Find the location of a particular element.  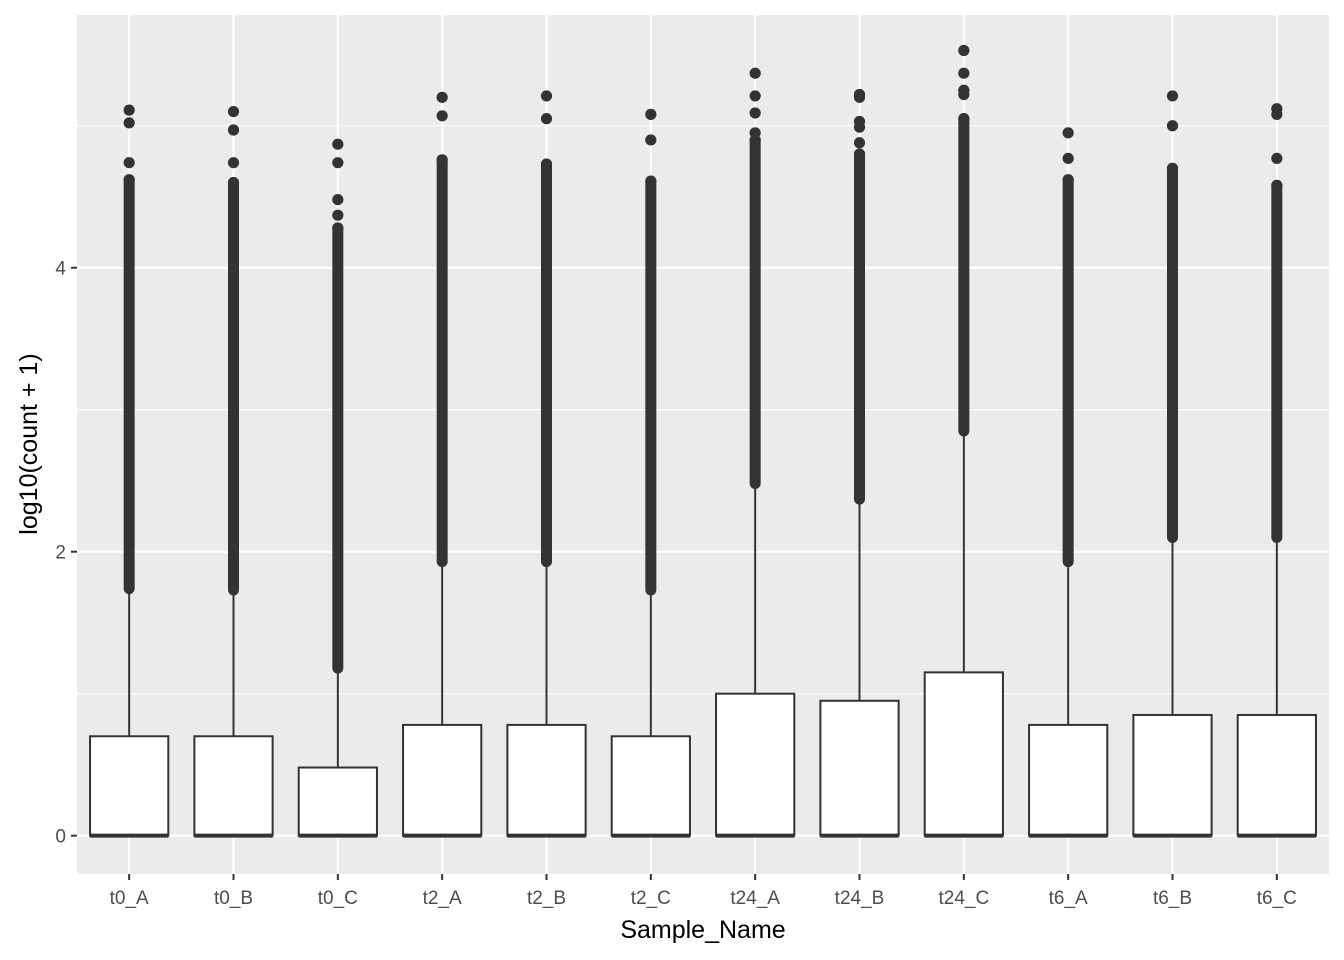

box-t2_A is located at coordinates (442, 464).